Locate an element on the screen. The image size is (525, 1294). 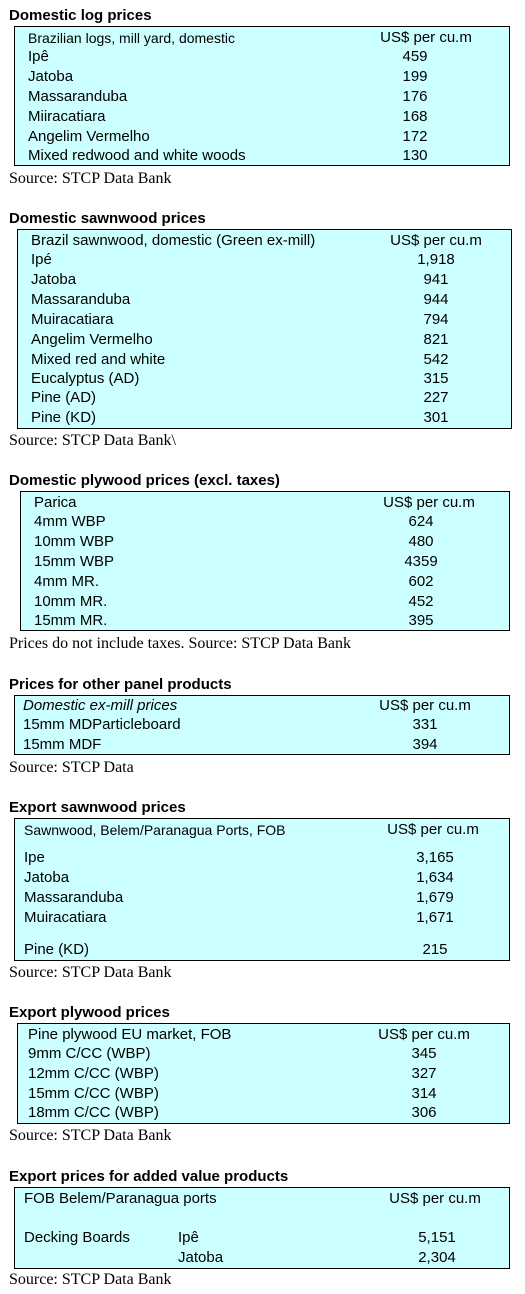
table-row: Ipé 1,918 is located at coordinates (264, 260).